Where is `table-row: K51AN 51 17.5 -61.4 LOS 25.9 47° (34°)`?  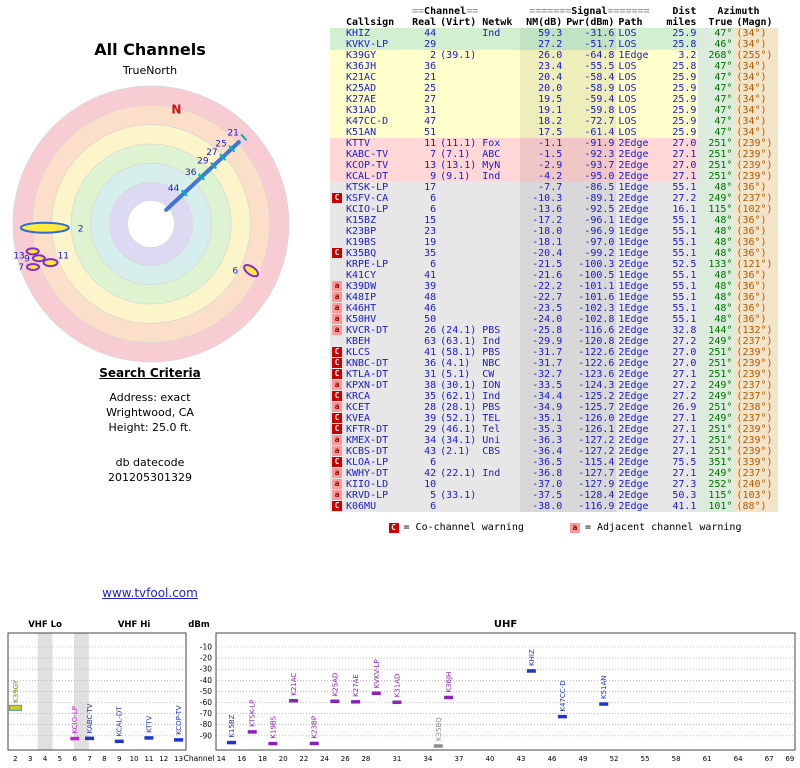
table-row: K51AN 51 17.5 -61.4 LOS 25.9 47° (34°) is located at coordinates (554, 132).